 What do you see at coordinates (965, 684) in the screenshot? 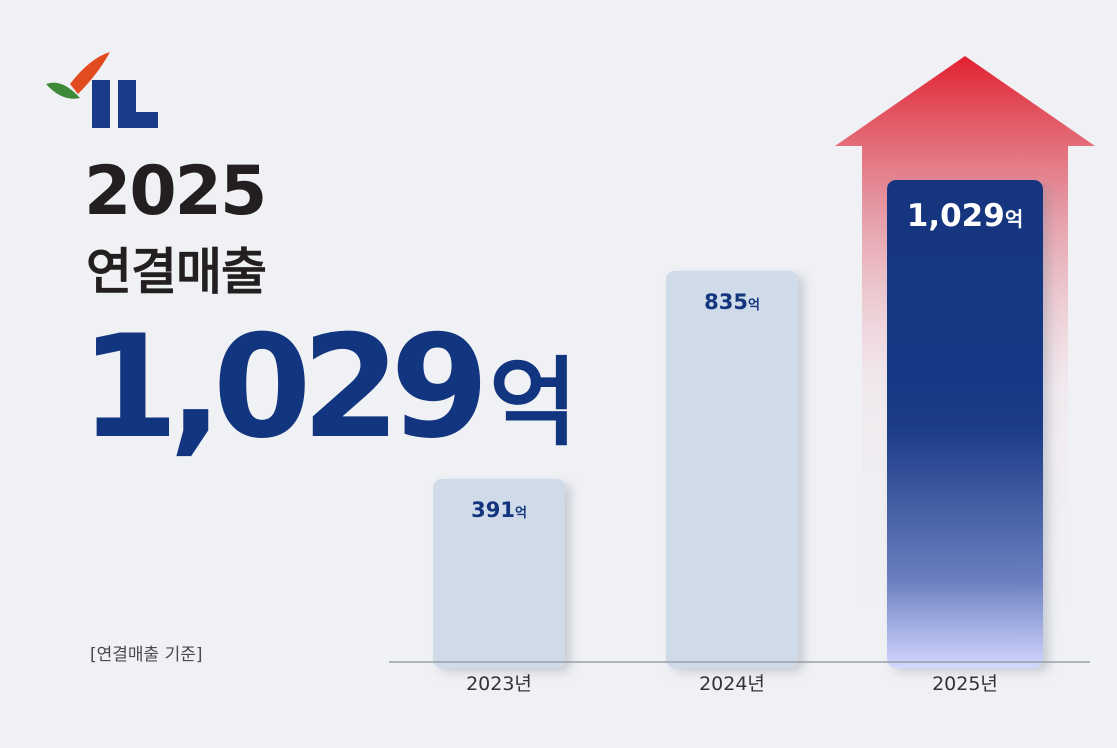
I see `x-tick-label: 2025년` at bounding box center [965, 684].